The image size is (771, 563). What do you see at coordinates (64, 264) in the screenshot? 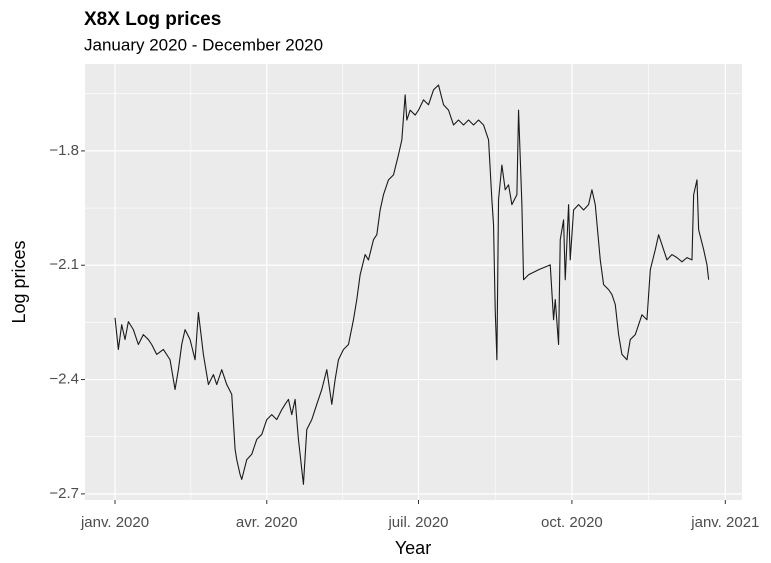
I see `y-tick-label: −2.1` at bounding box center [64, 264].